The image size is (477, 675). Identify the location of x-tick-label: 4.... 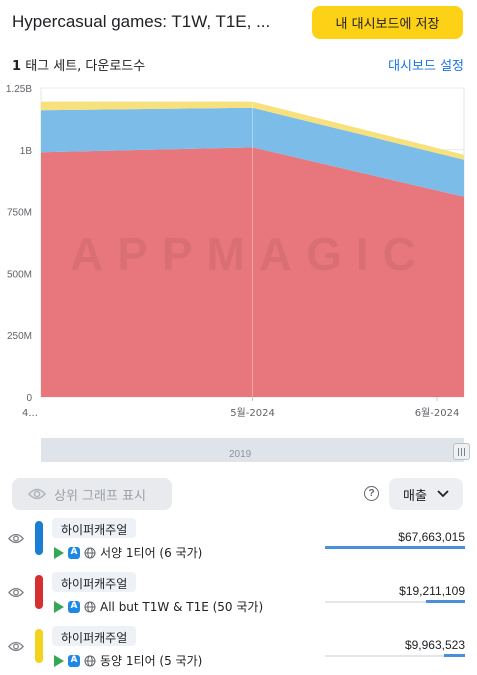
(30, 413).